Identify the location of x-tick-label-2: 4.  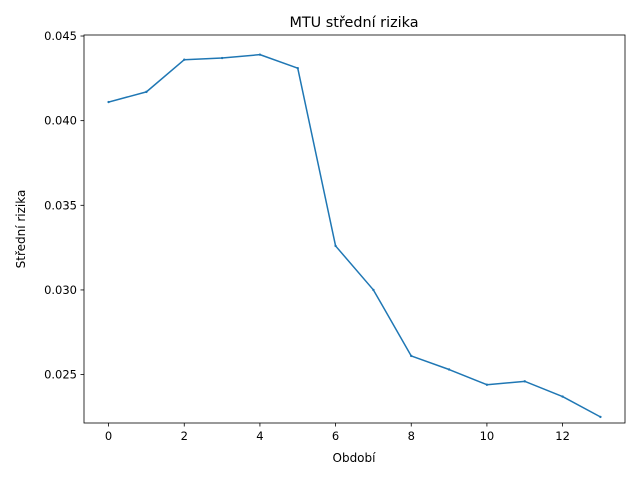
(259, 436).